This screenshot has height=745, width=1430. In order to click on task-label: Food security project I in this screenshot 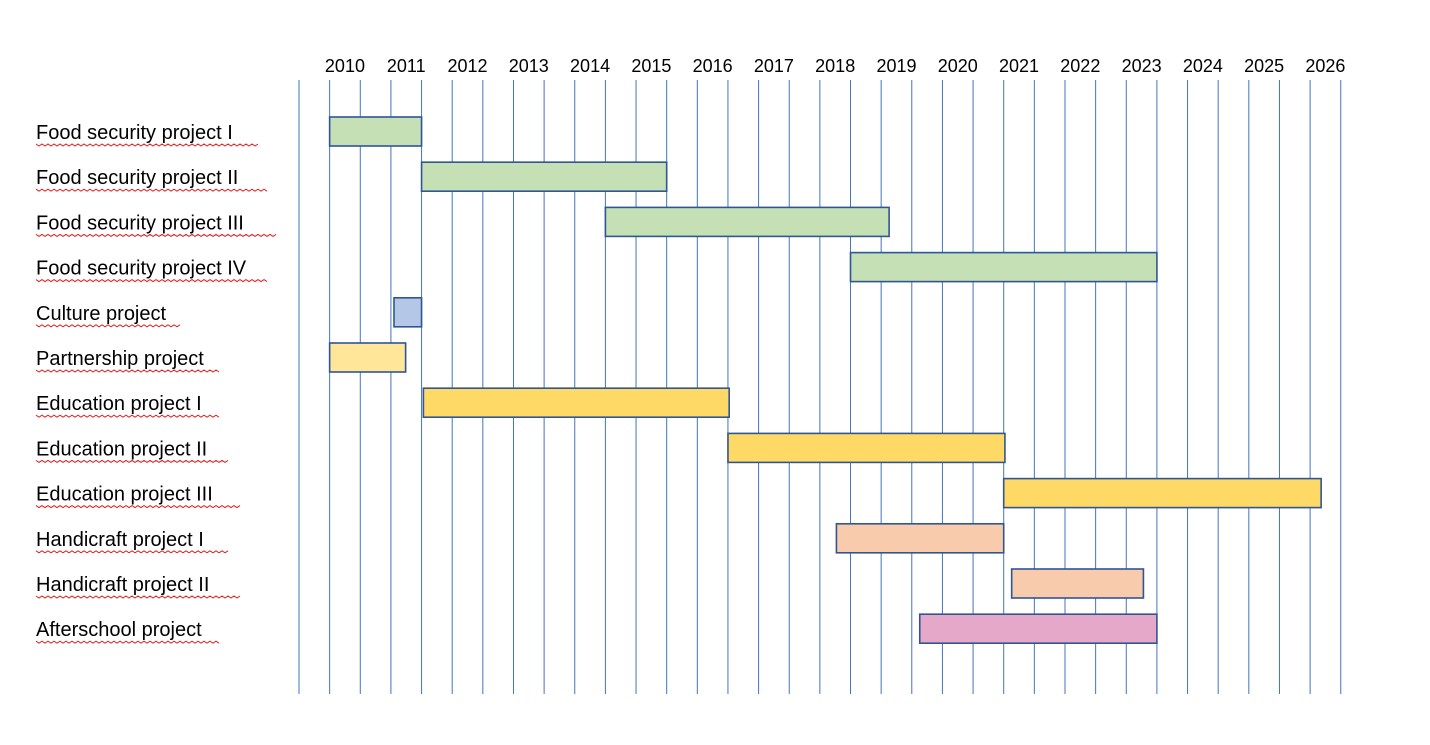, I will do `click(134, 133)`.